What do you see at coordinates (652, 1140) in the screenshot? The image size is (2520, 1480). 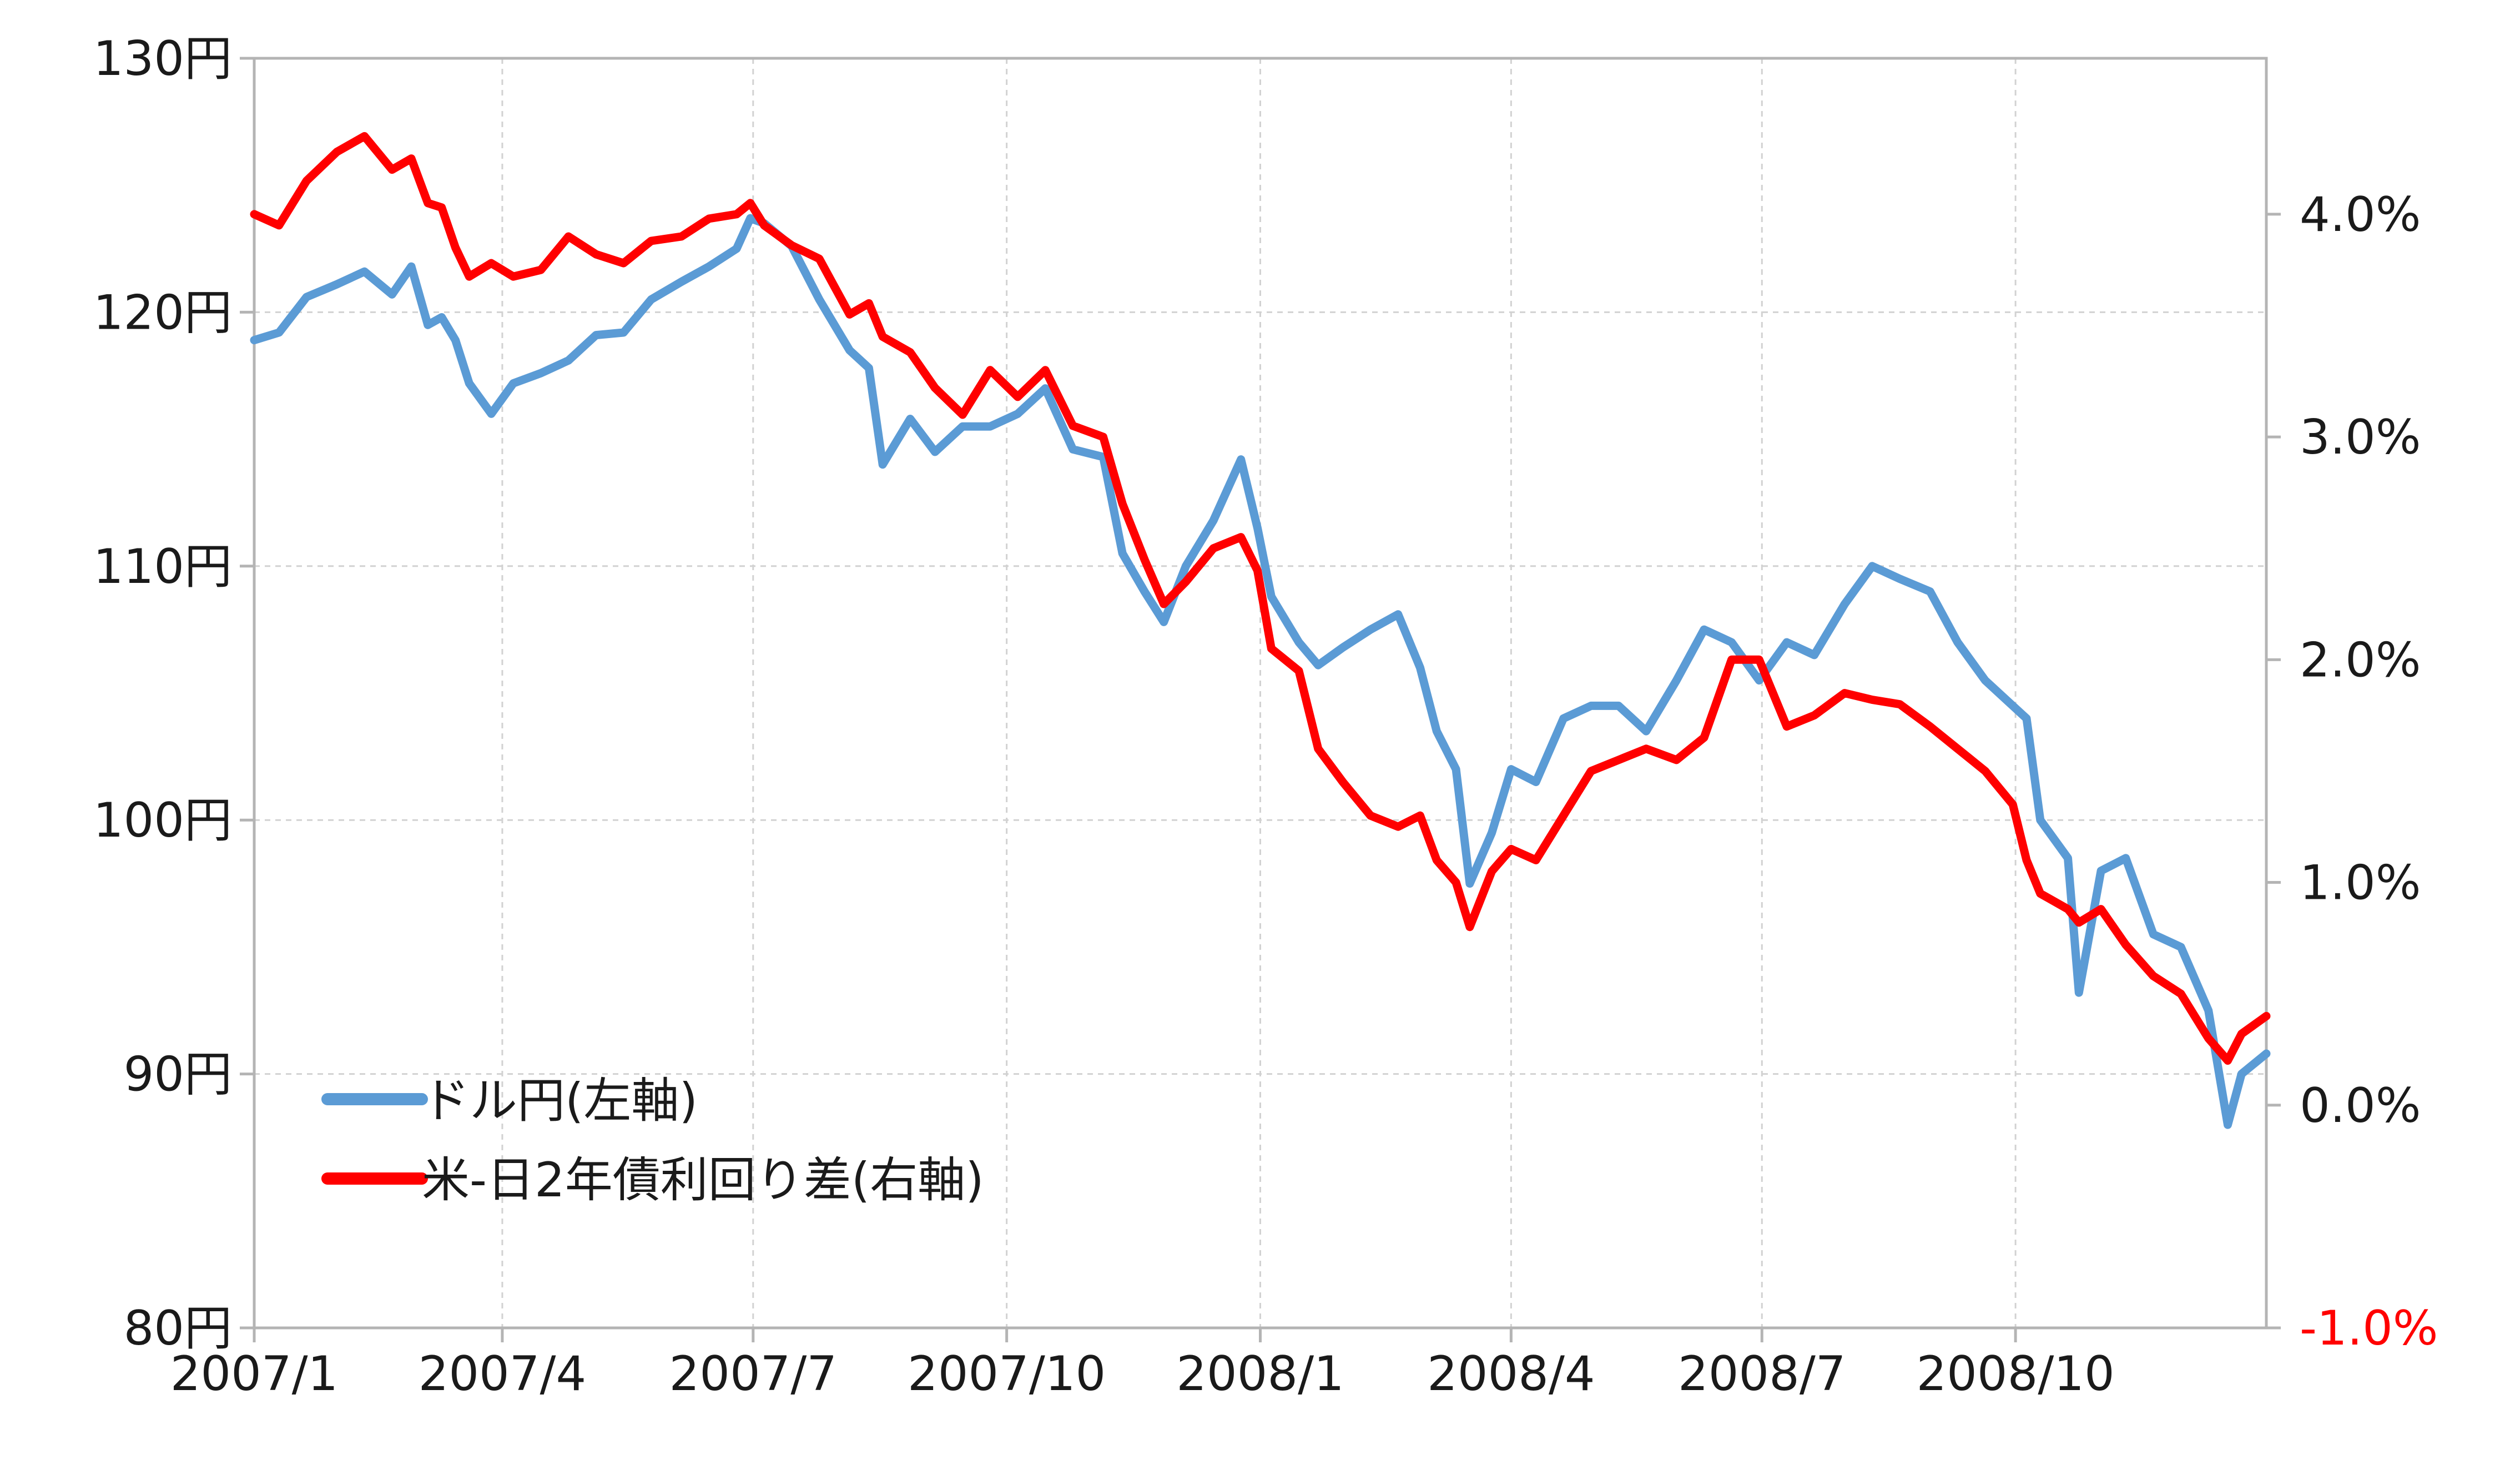 I see `legend: ドル円(左軸) 米-日2年債利回り差(右軸)` at bounding box center [652, 1140].